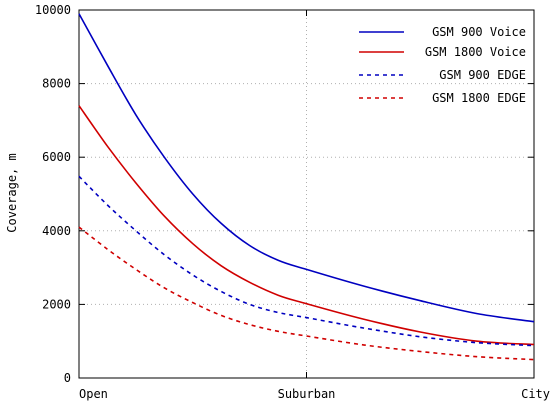  Describe the element at coordinates (475, 52) in the screenshot. I see `legend-label-1: GSM 1800 Voice` at that location.